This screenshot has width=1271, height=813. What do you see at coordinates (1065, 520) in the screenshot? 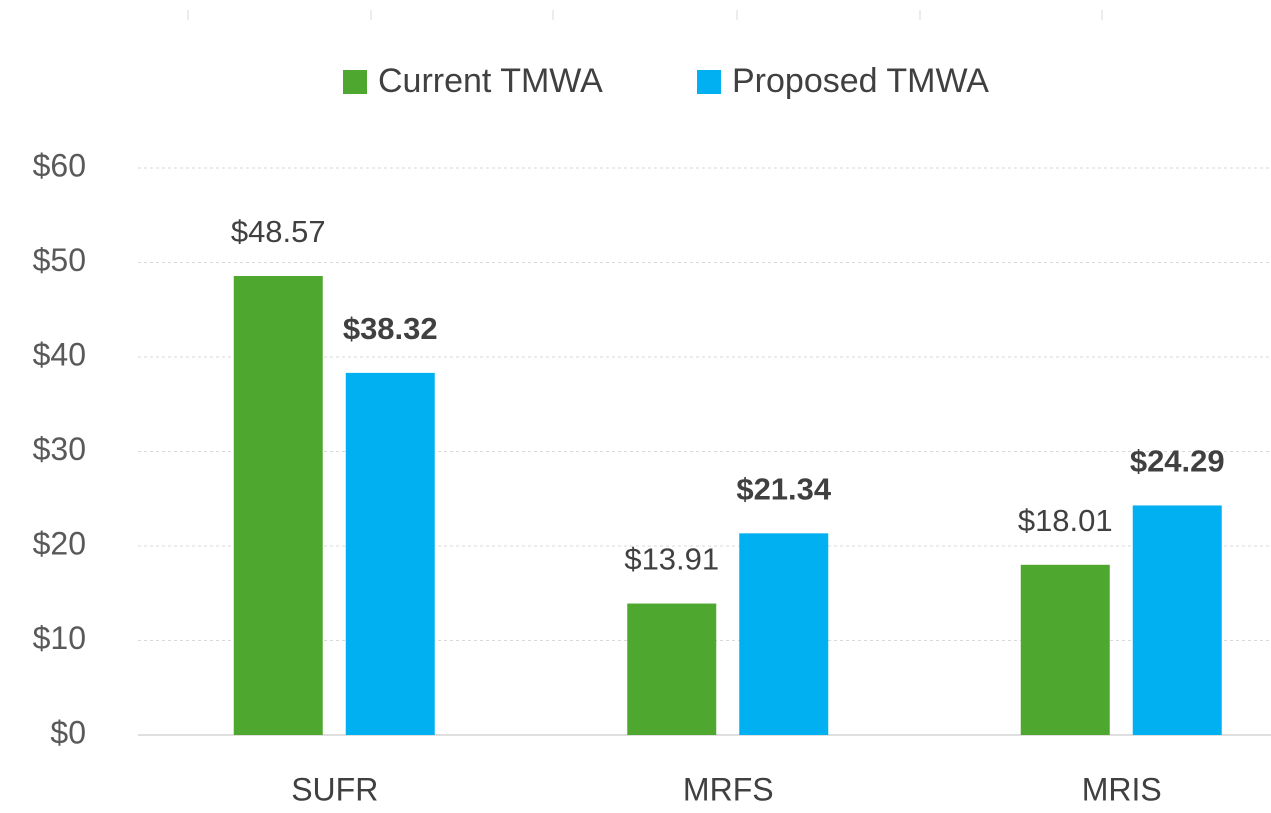
I see `data-label: $18.01` at bounding box center [1065, 520].